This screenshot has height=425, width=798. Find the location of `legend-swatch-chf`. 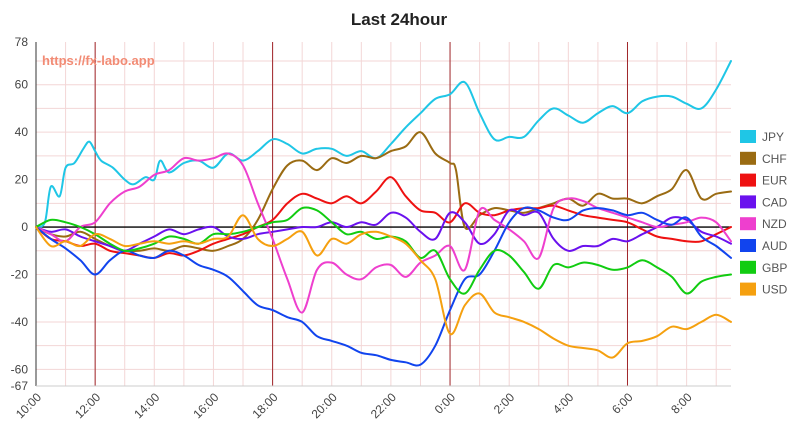

legend-swatch-chf is located at coordinates (748, 158).